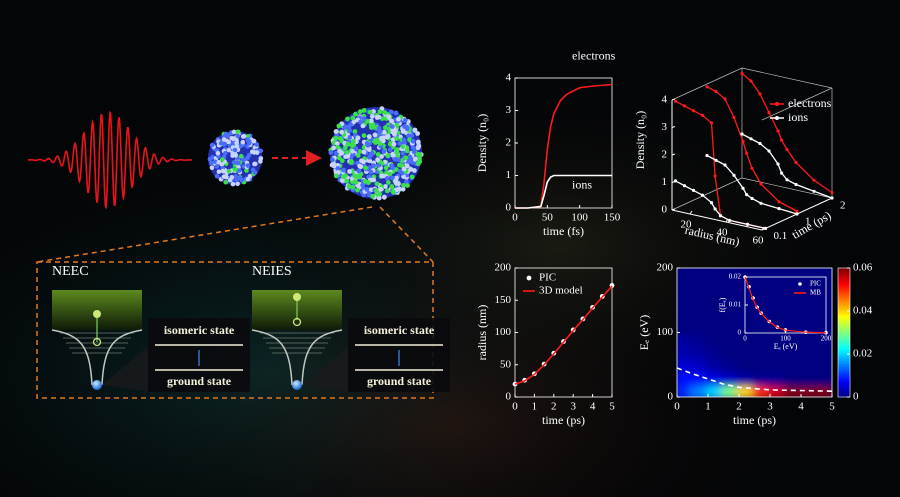 This screenshot has width=900, height=497. What do you see at coordinates (503, 268) in the screenshot?
I see `y-tick-label: 200` at bounding box center [503, 268].